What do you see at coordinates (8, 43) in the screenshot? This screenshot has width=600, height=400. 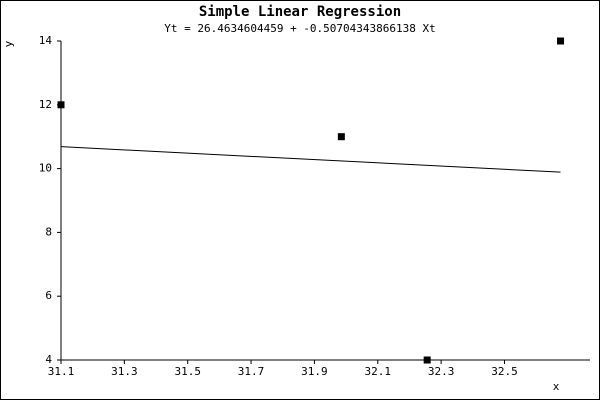 I see `y-axis-label: y` at bounding box center [8, 43].